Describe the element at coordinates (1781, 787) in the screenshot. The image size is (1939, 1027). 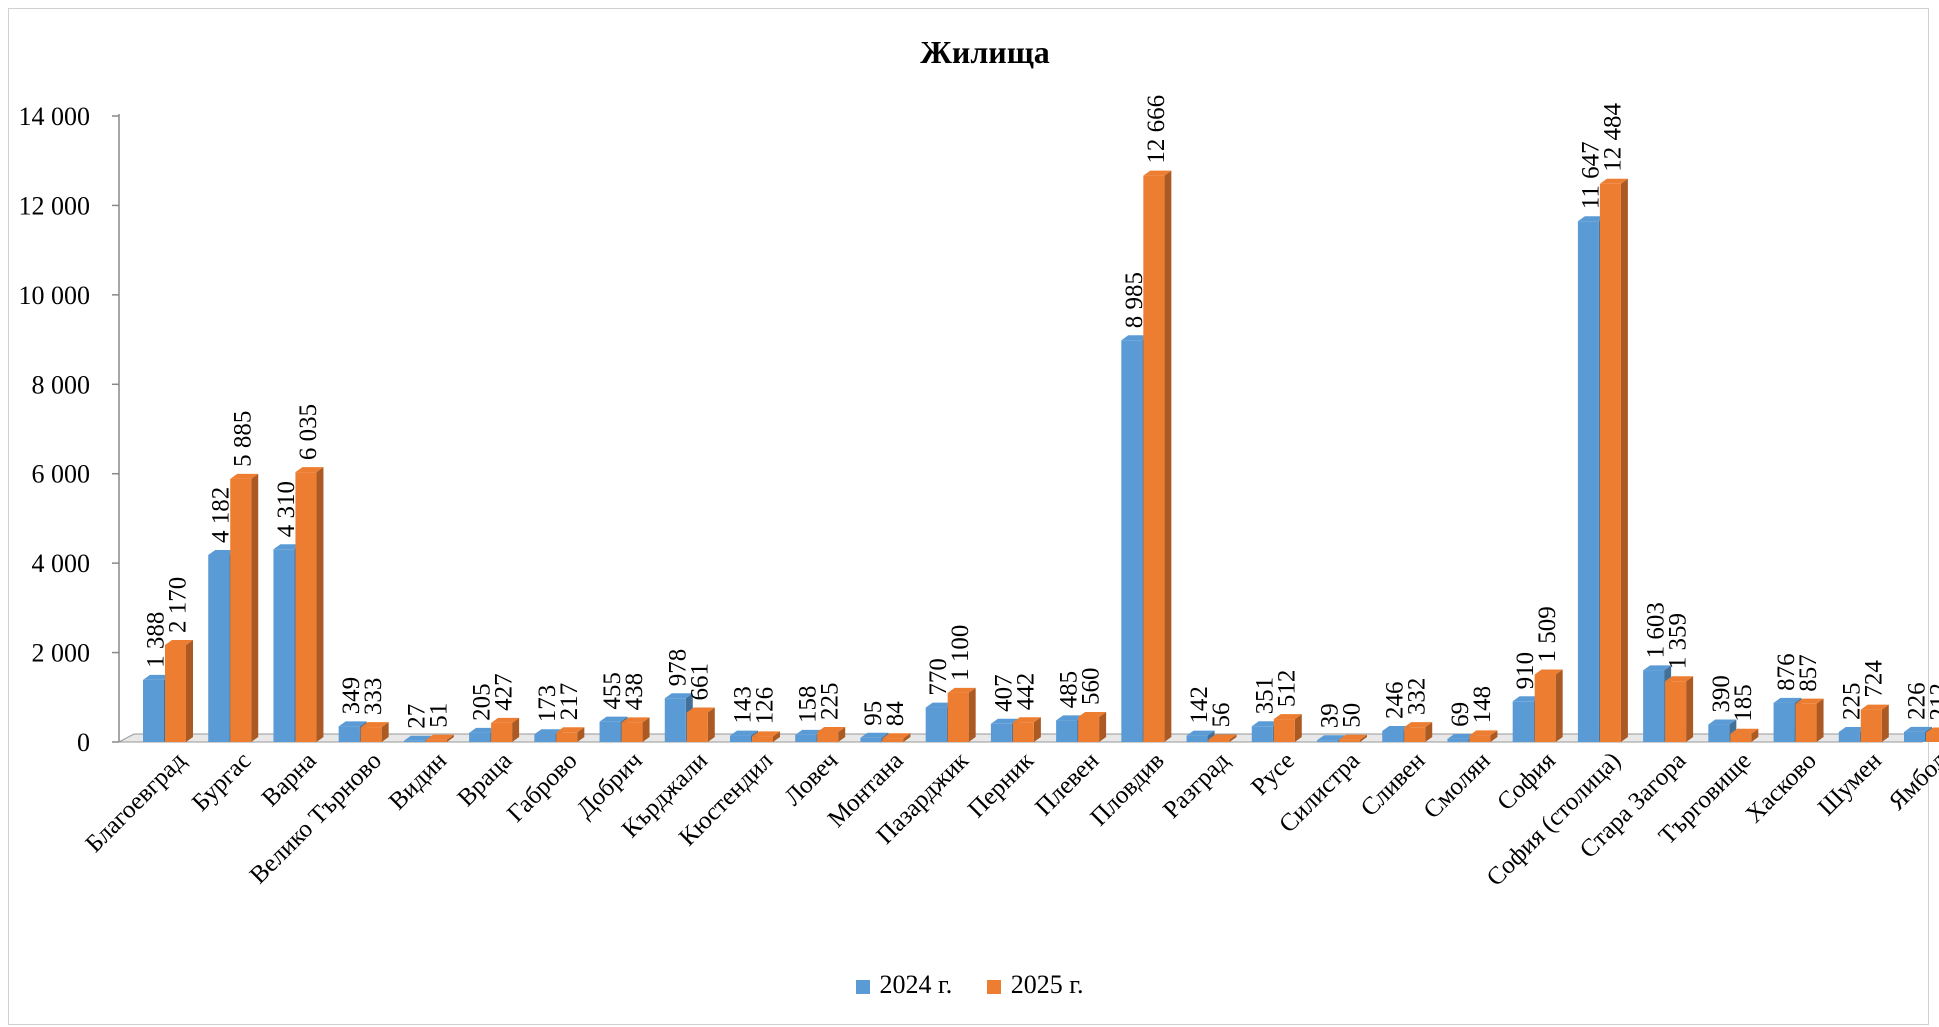
I see `x-tick-label: Хасково` at that location.